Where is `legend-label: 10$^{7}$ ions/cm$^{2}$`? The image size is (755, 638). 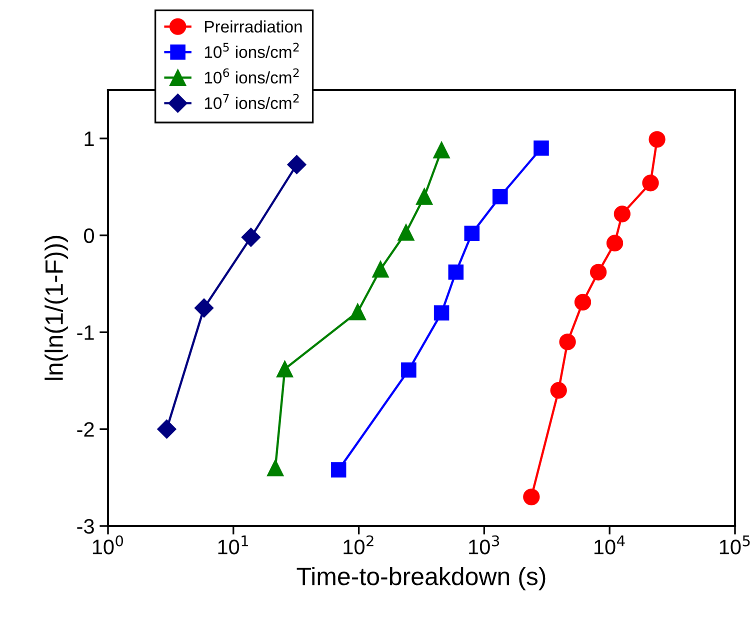
legend-label: 10$^{7}$ ions/cm$^{2}$ is located at coordinates (251, 102).